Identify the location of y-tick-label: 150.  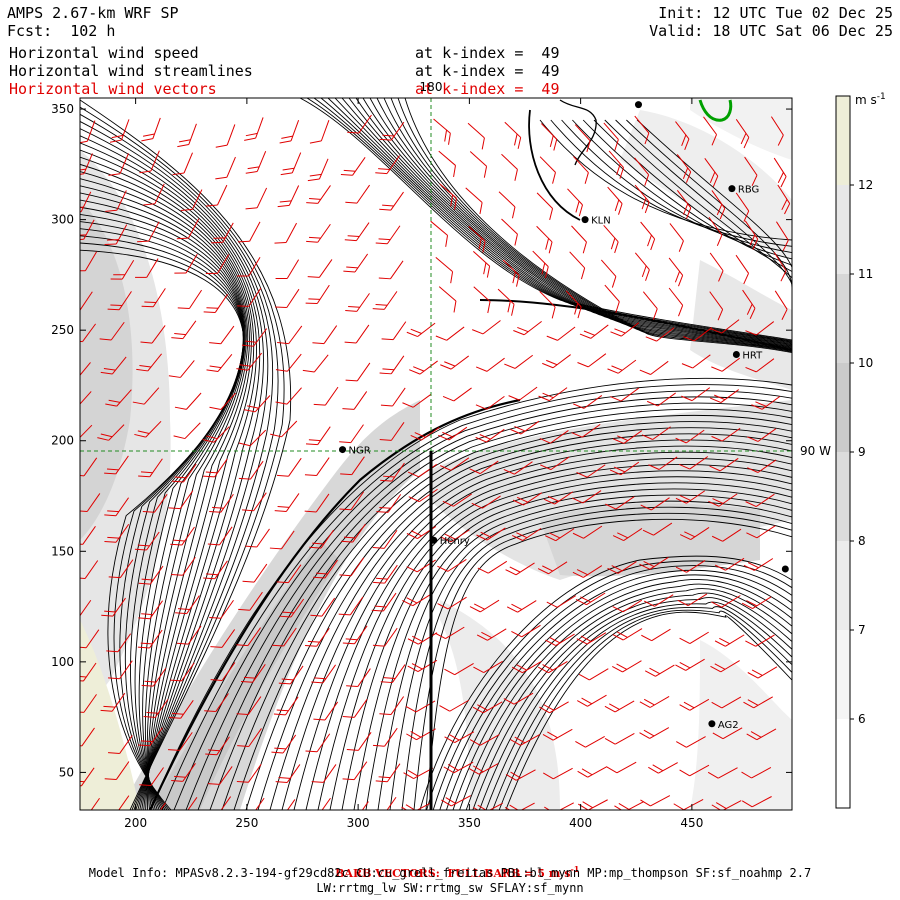
(62, 551).